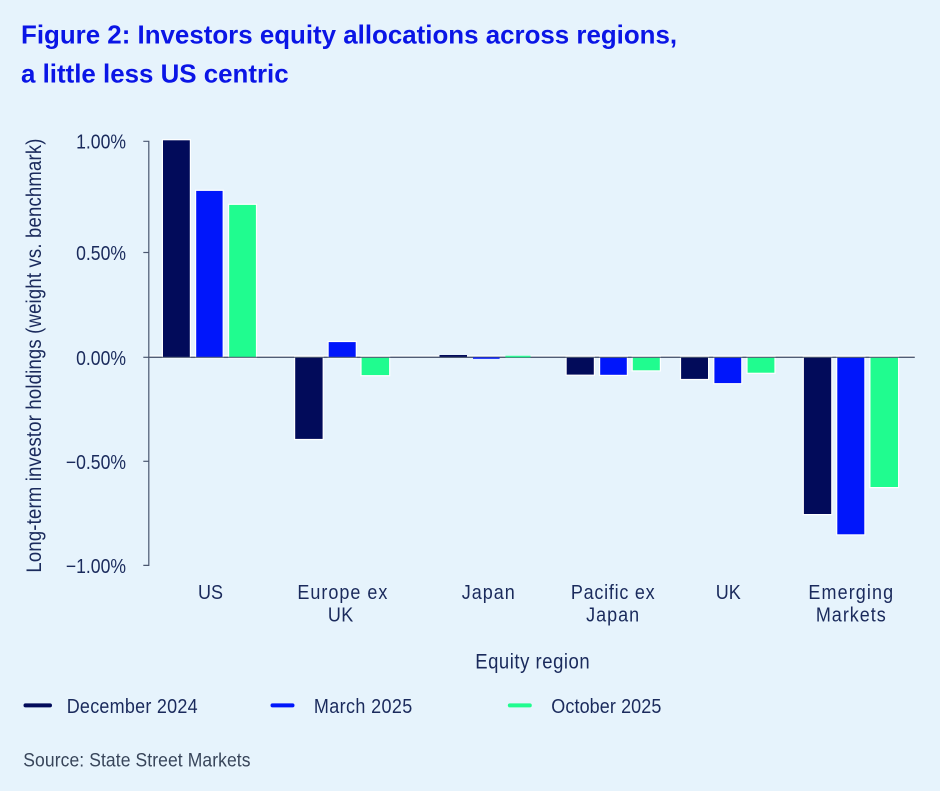  I want to click on svg-text: March 2025, so click(363, 707).